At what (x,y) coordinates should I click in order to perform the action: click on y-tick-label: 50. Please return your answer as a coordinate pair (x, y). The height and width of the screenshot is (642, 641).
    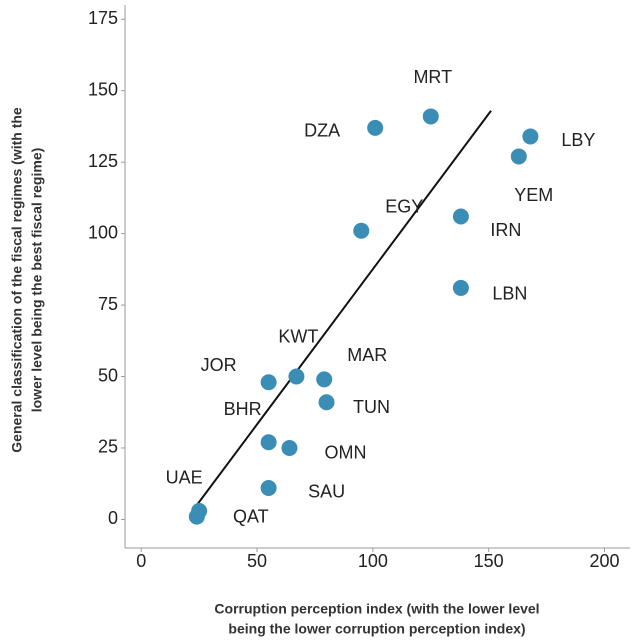
    Looking at the image, I should click on (108, 375).